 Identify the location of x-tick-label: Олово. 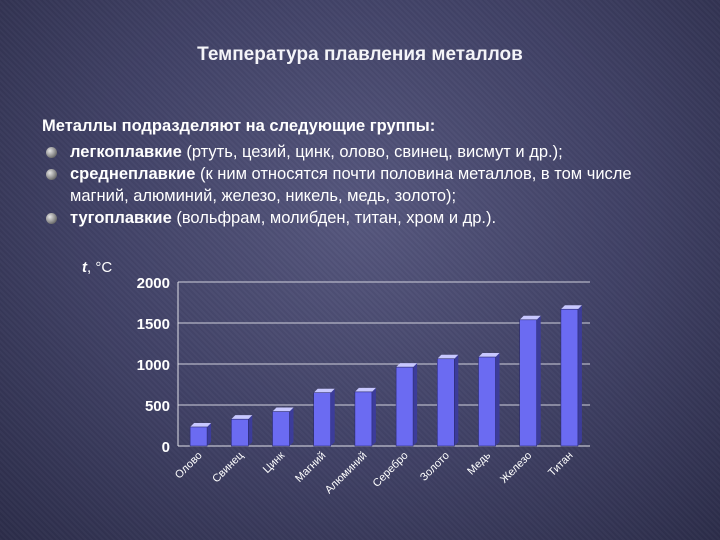
(189, 466).